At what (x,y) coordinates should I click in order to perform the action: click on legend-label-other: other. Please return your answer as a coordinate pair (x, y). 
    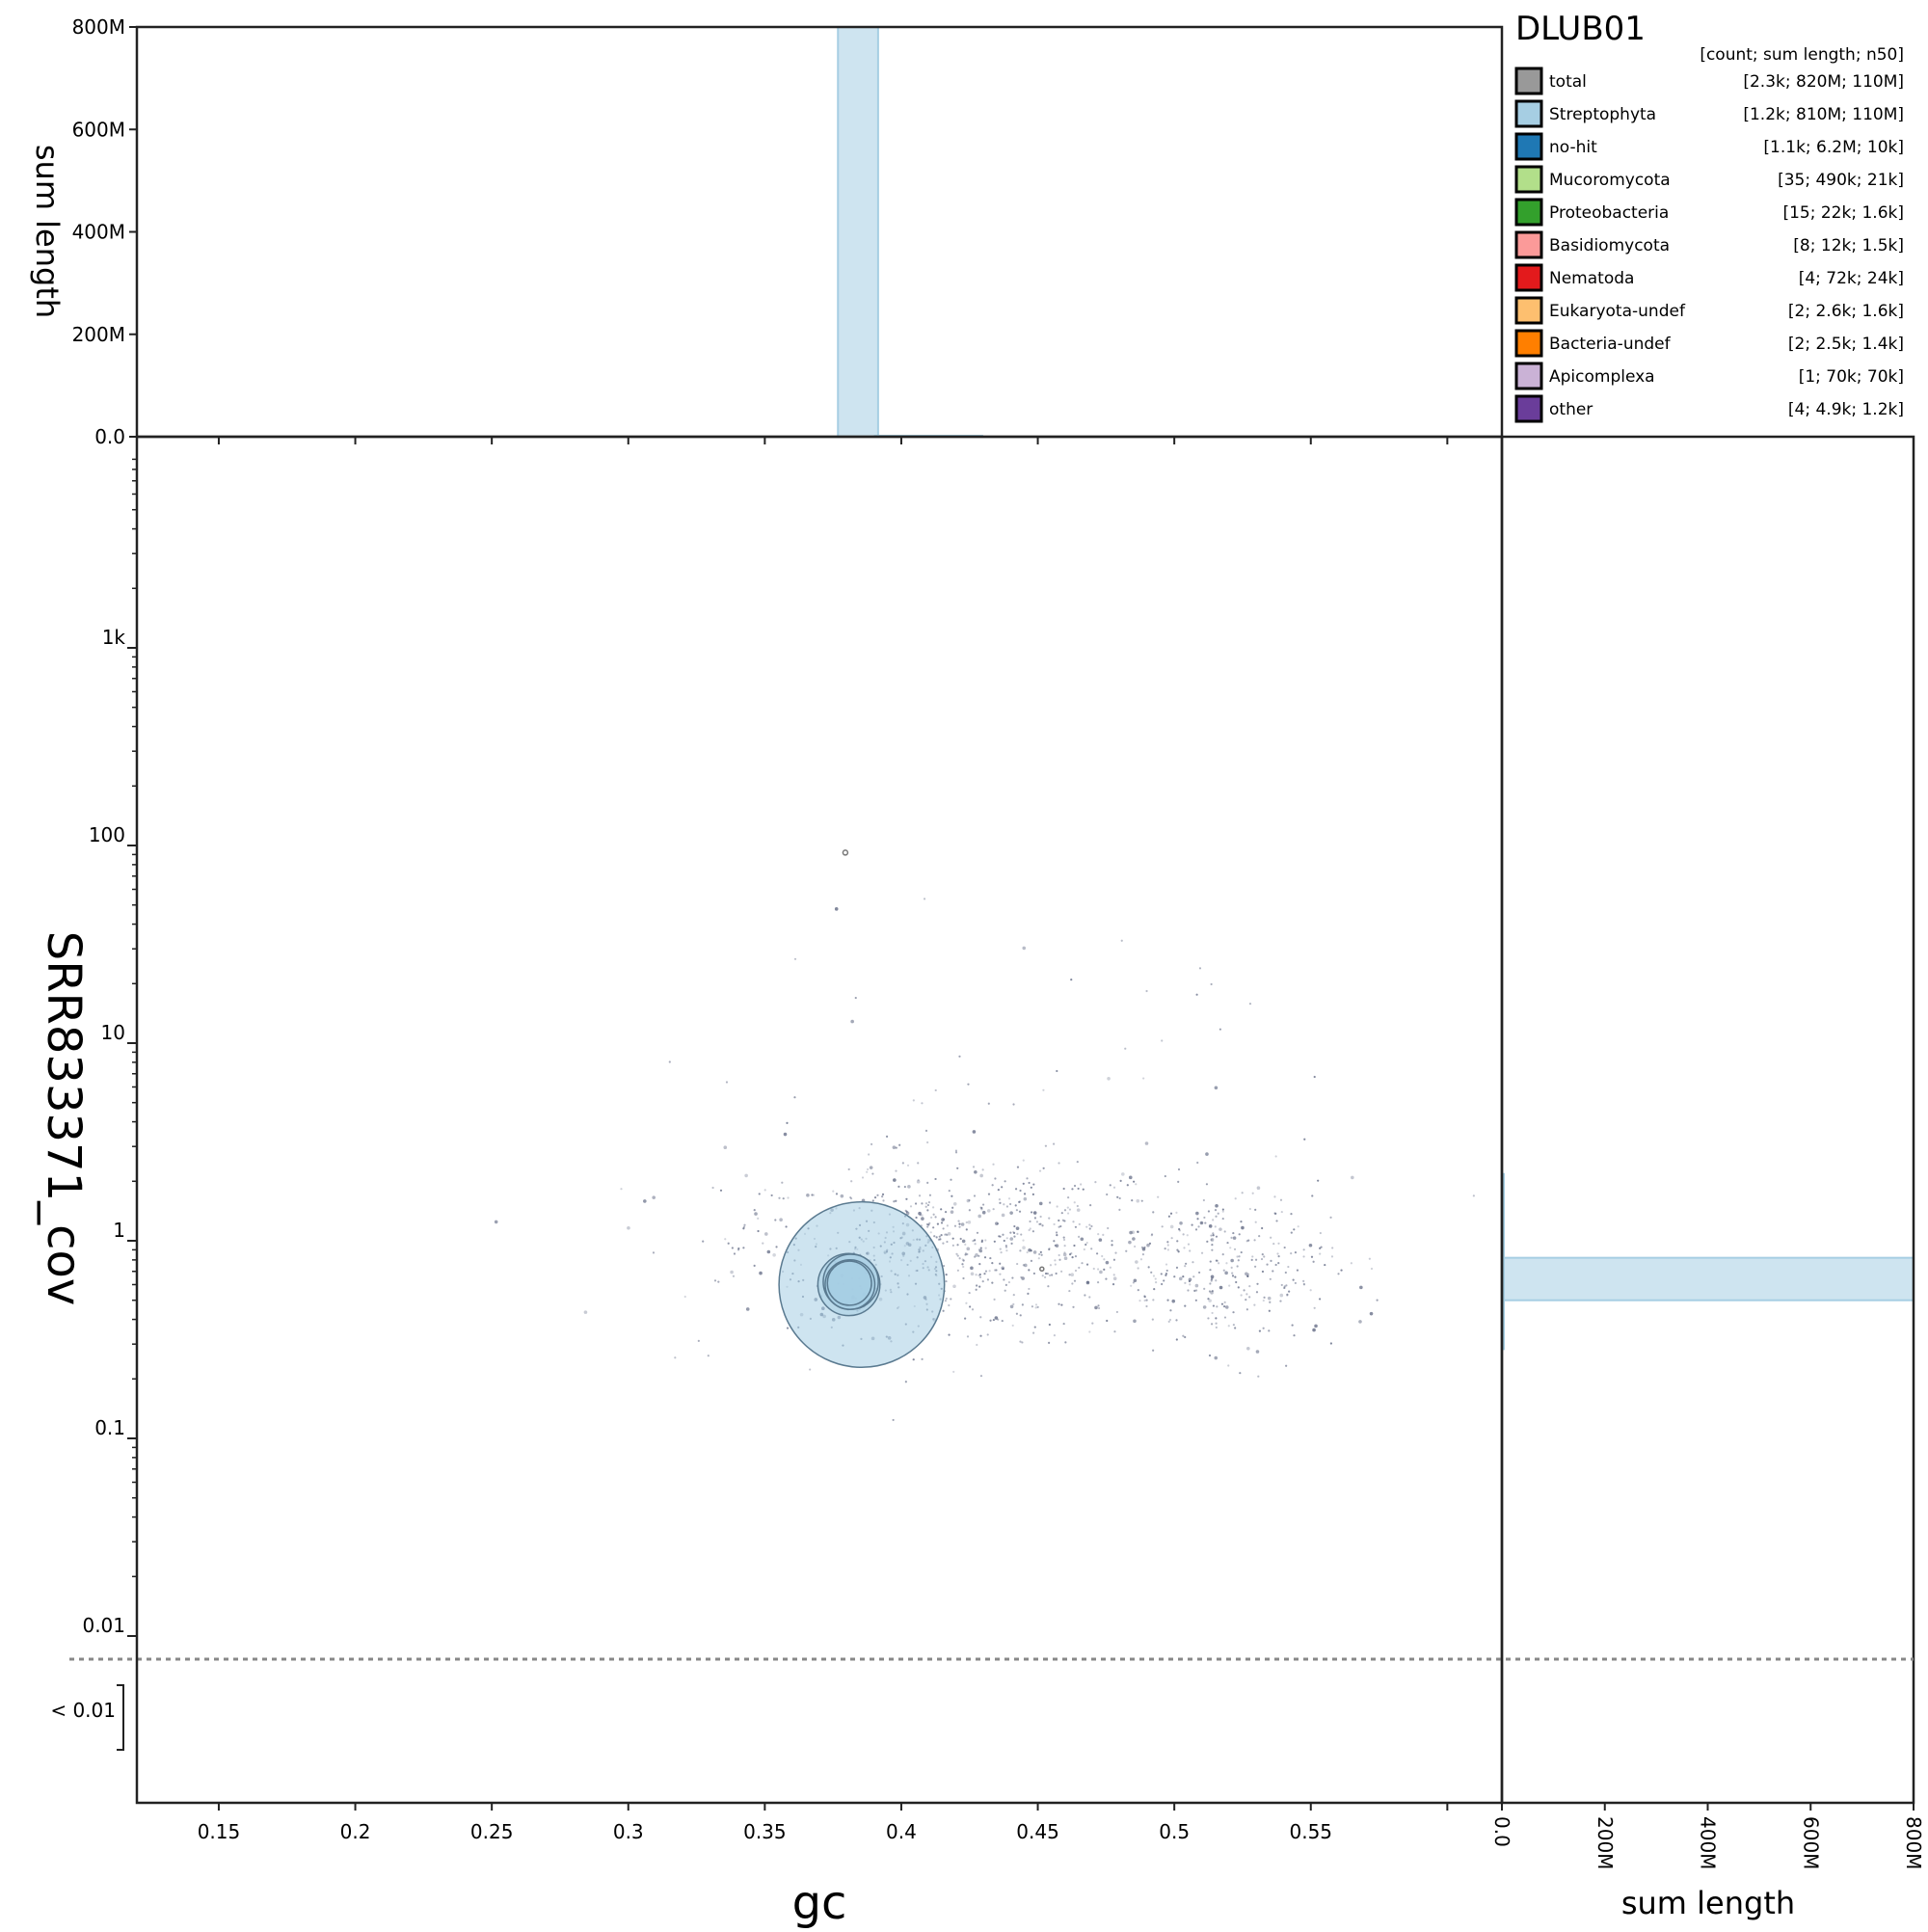
    Looking at the image, I should click on (1571, 410).